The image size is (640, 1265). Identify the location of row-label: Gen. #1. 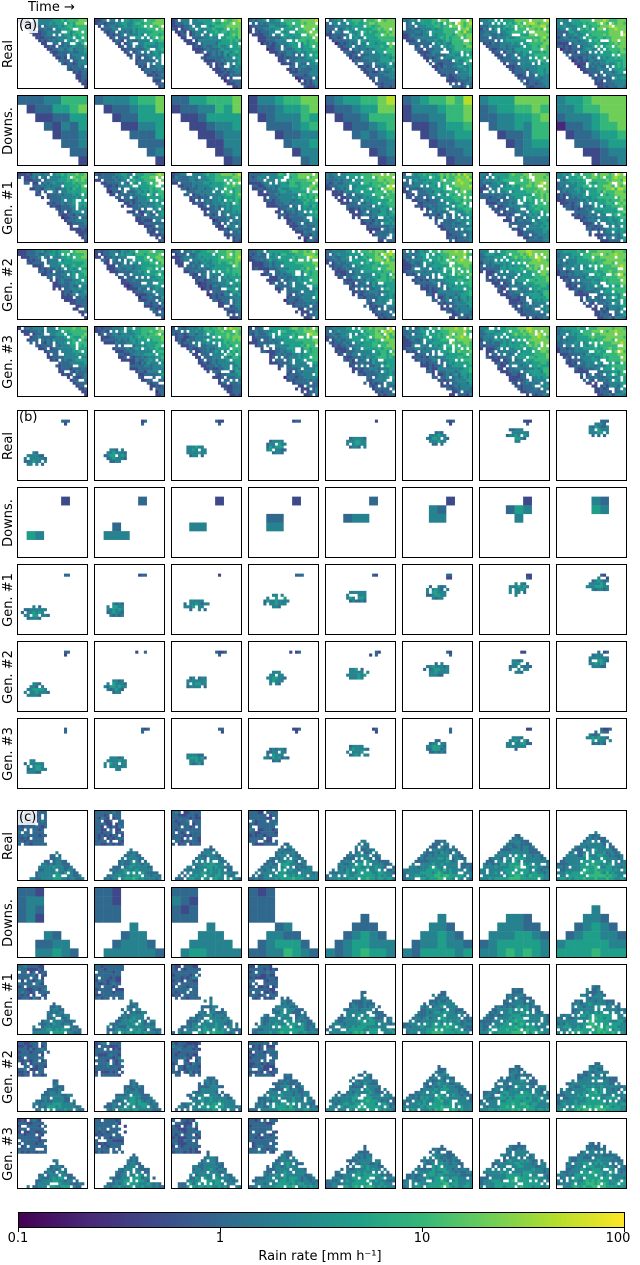
(8, 1000).